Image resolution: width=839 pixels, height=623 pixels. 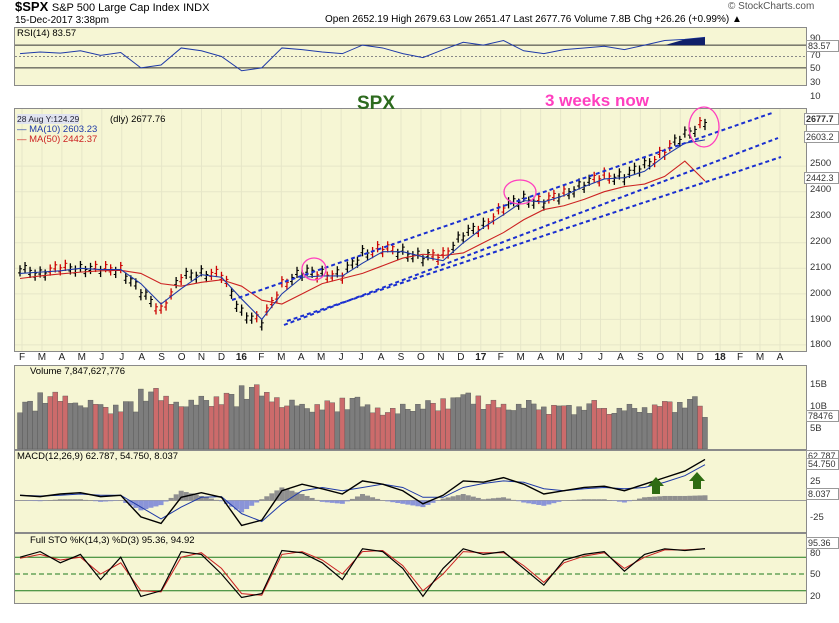 What do you see at coordinates (816, 428) in the screenshot?
I see `volume-tick: 5B` at bounding box center [816, 428].